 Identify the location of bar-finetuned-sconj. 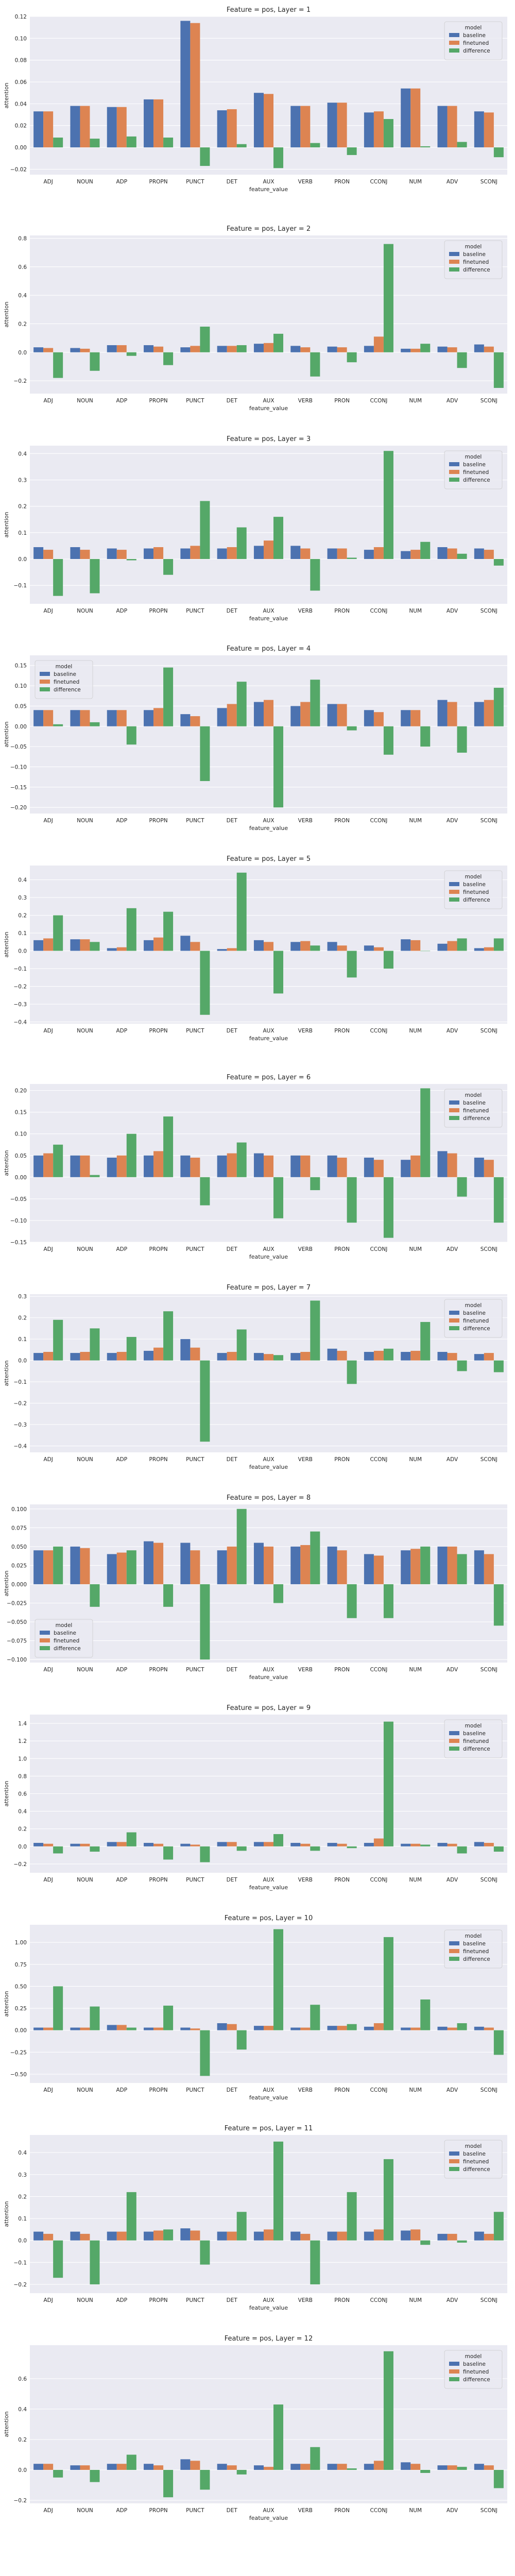
(489, 1357).